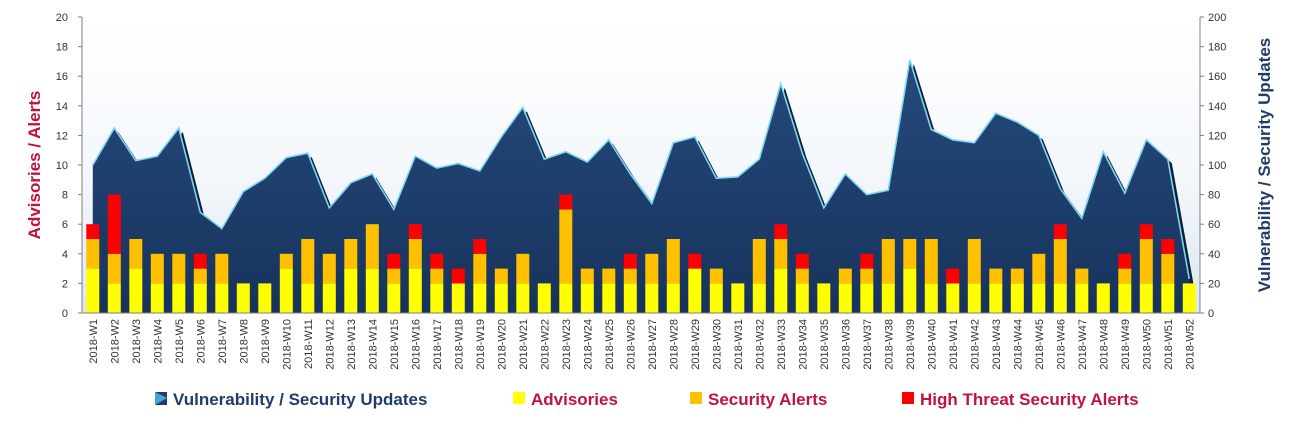  Describe the element at coordinates (201, 341) in the screenshot. I see `x-tick-label-6: 2018-W6` at that location.